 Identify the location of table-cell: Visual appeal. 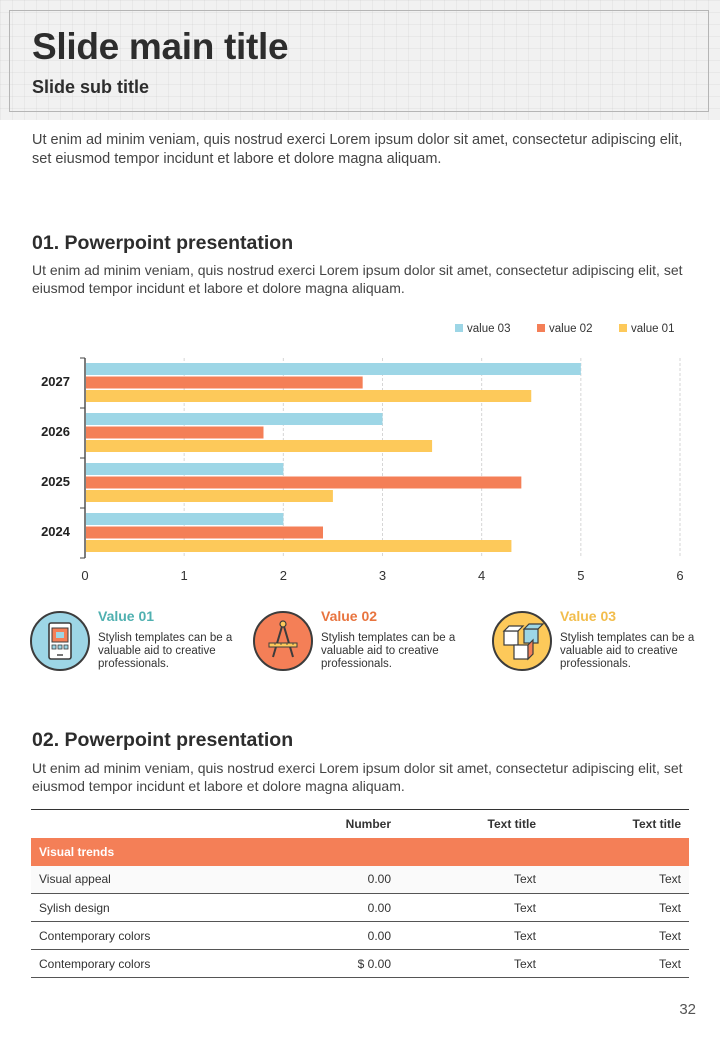
(141, 879).